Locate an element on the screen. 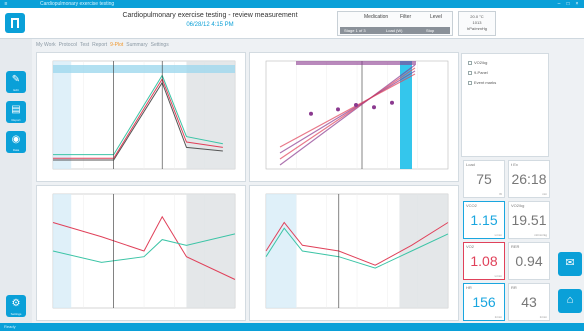 The width and height of the screenshot is (584, 331). chart-top-left is located at coordinates (141, 117).